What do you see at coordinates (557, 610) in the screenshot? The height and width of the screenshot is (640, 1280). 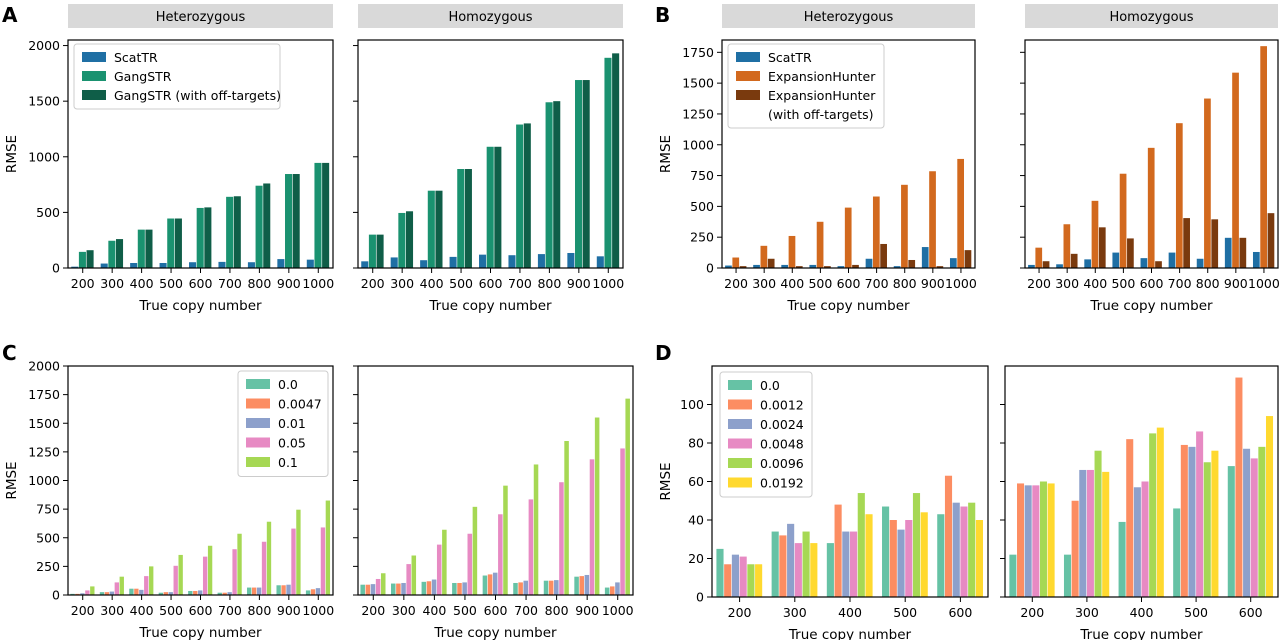 I see `x-tick-label: 800` at bounding box center [557, 610].